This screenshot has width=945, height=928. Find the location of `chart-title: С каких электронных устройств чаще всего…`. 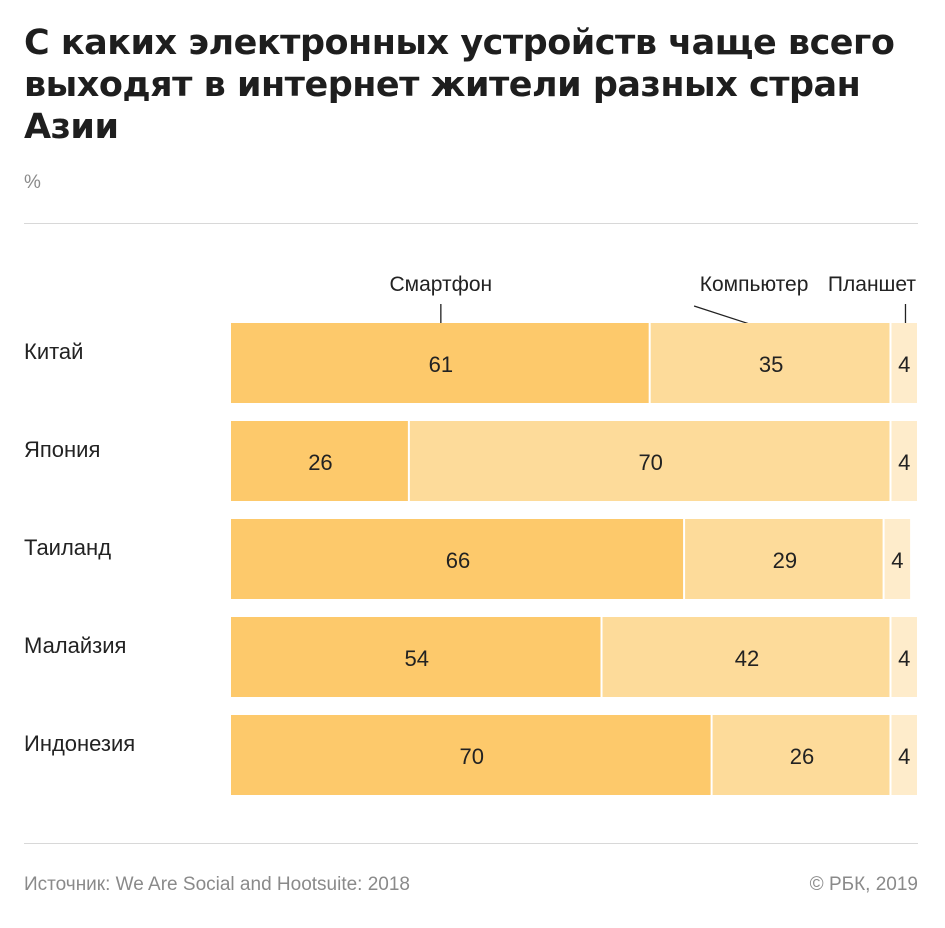

chart-title: С каких электронных устройств чаще всего… is located at coordinates (459, 85).